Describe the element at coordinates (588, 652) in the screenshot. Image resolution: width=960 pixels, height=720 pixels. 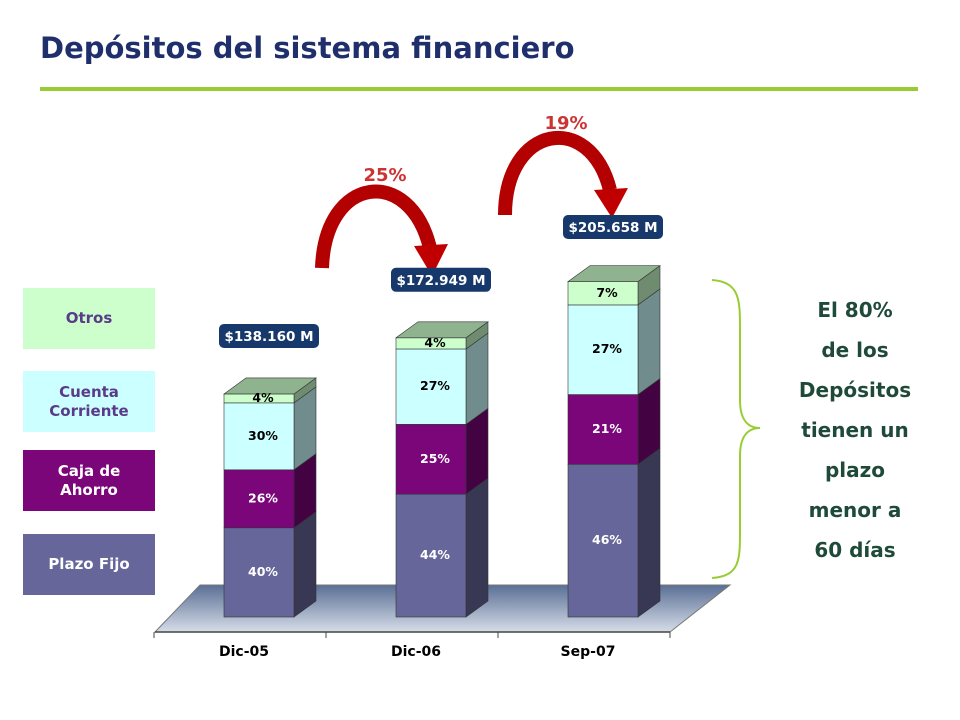
I see `x-tick-label: Sep-07` at that location.